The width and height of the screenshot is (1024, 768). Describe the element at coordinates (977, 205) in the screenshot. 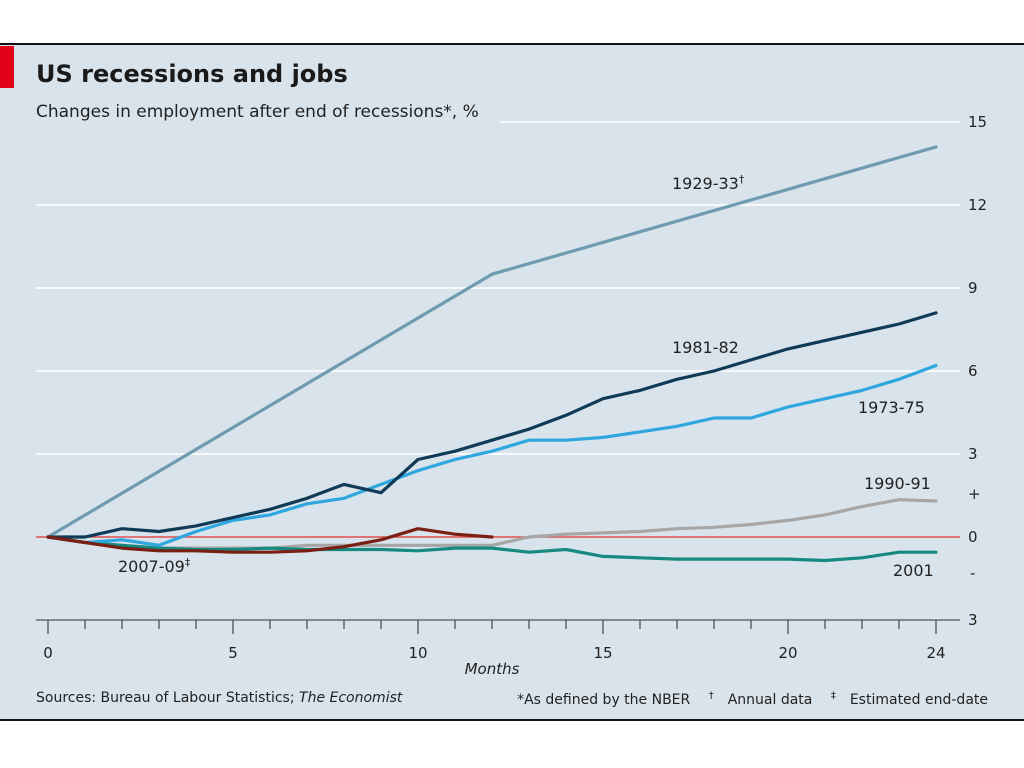

I see `y-tick-label: 12` at that location.